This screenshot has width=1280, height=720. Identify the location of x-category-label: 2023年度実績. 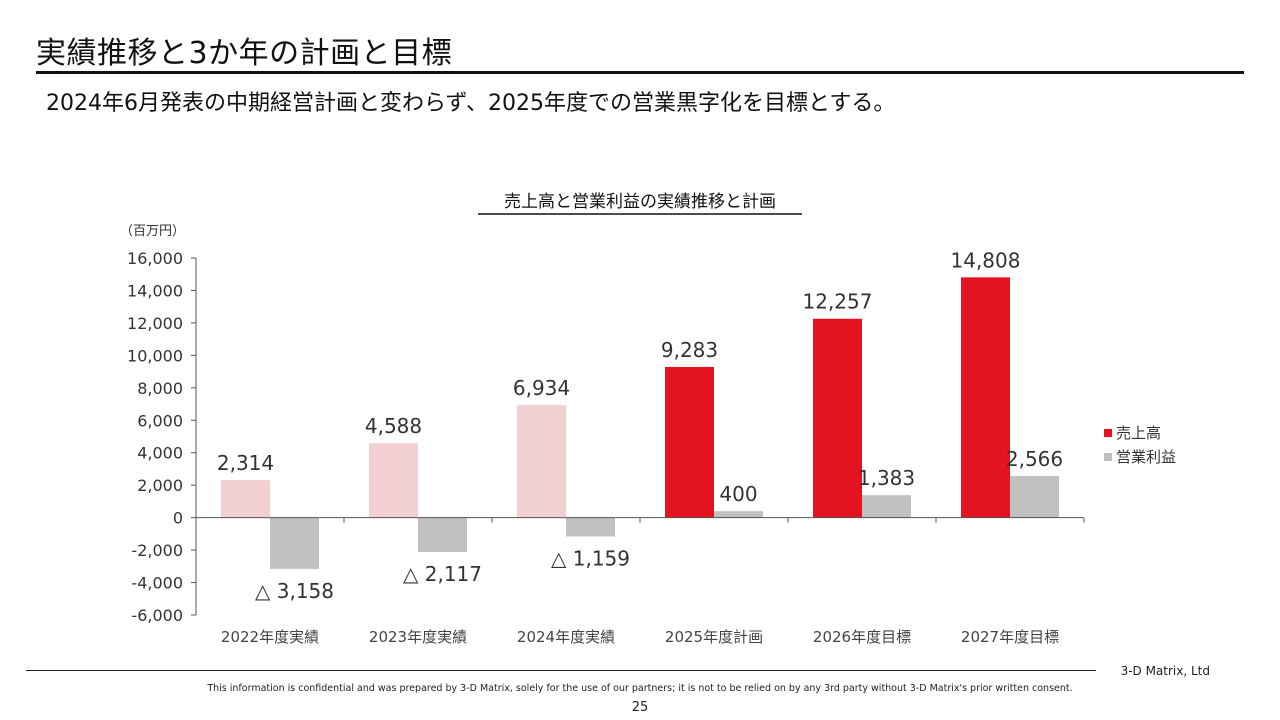
(418, 637).